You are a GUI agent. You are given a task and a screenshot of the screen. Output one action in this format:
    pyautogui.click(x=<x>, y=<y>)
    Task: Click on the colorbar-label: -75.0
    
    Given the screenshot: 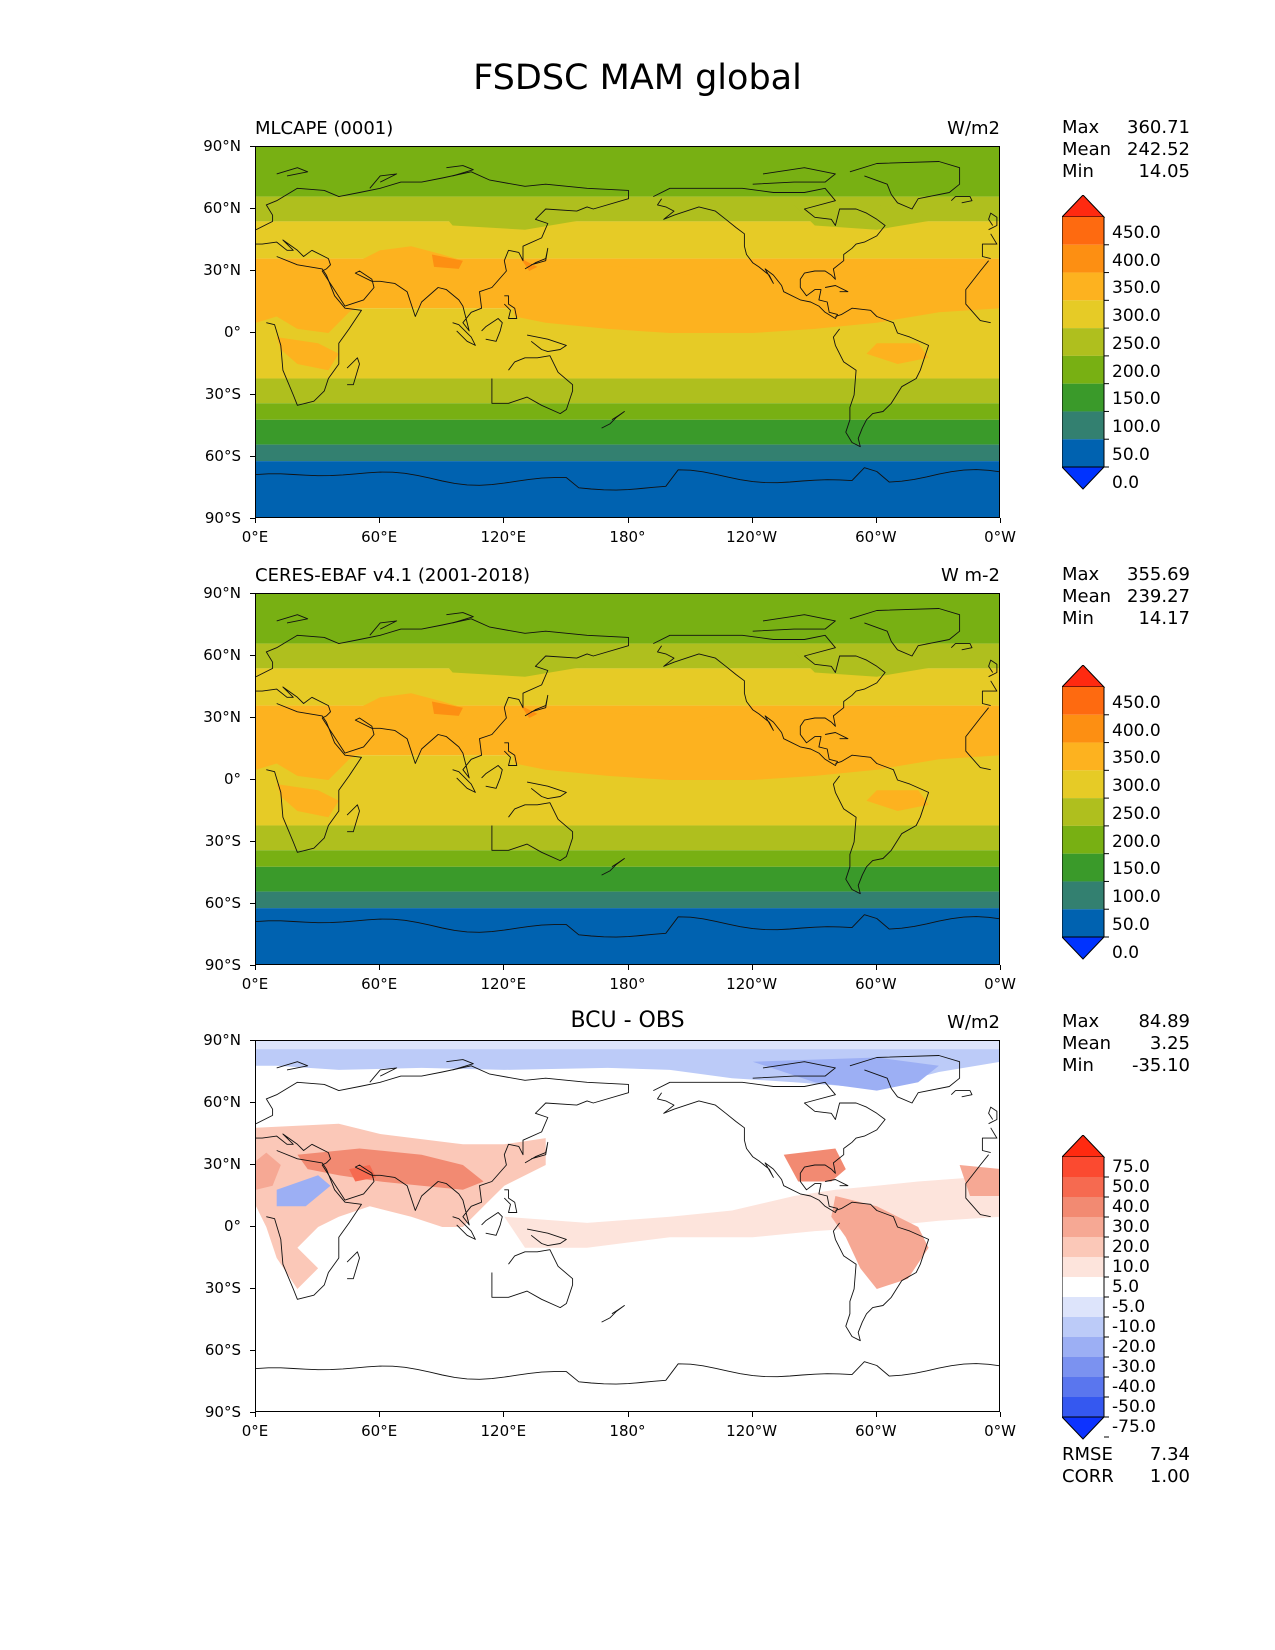 What is the action you would take?
    pyautogui.click(x=1134, y=1427)
    